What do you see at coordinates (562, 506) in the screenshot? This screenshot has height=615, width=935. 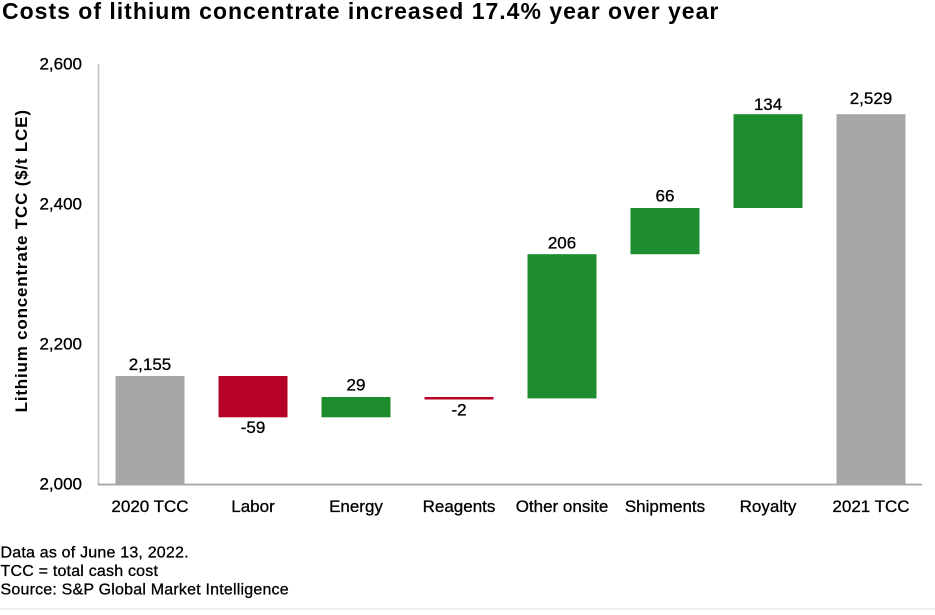 I see `svg-text: Other onsite` at bounding box center [562, 506].